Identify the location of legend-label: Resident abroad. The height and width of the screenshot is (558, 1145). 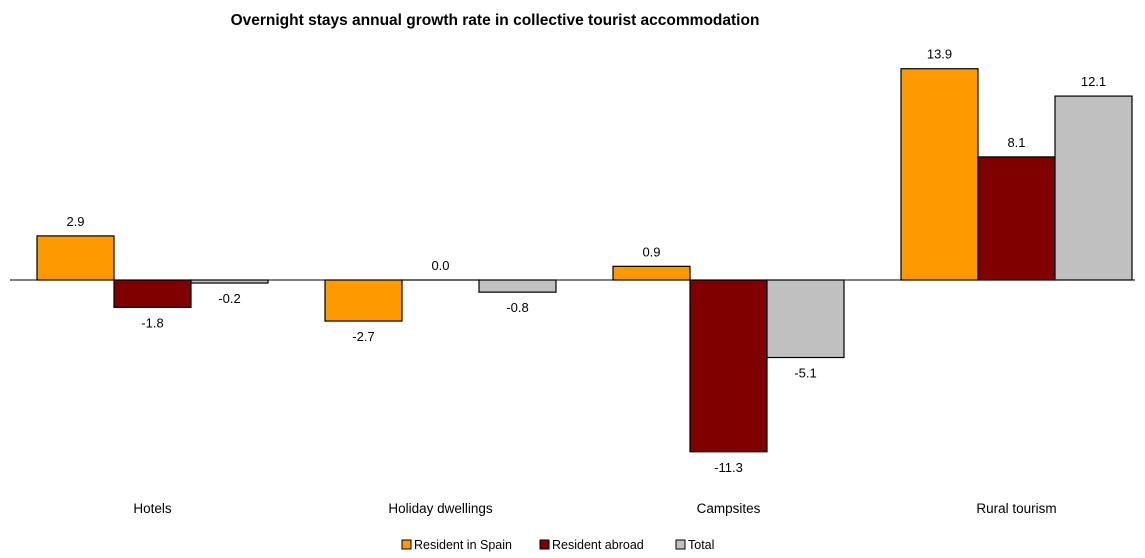
(598, 545).